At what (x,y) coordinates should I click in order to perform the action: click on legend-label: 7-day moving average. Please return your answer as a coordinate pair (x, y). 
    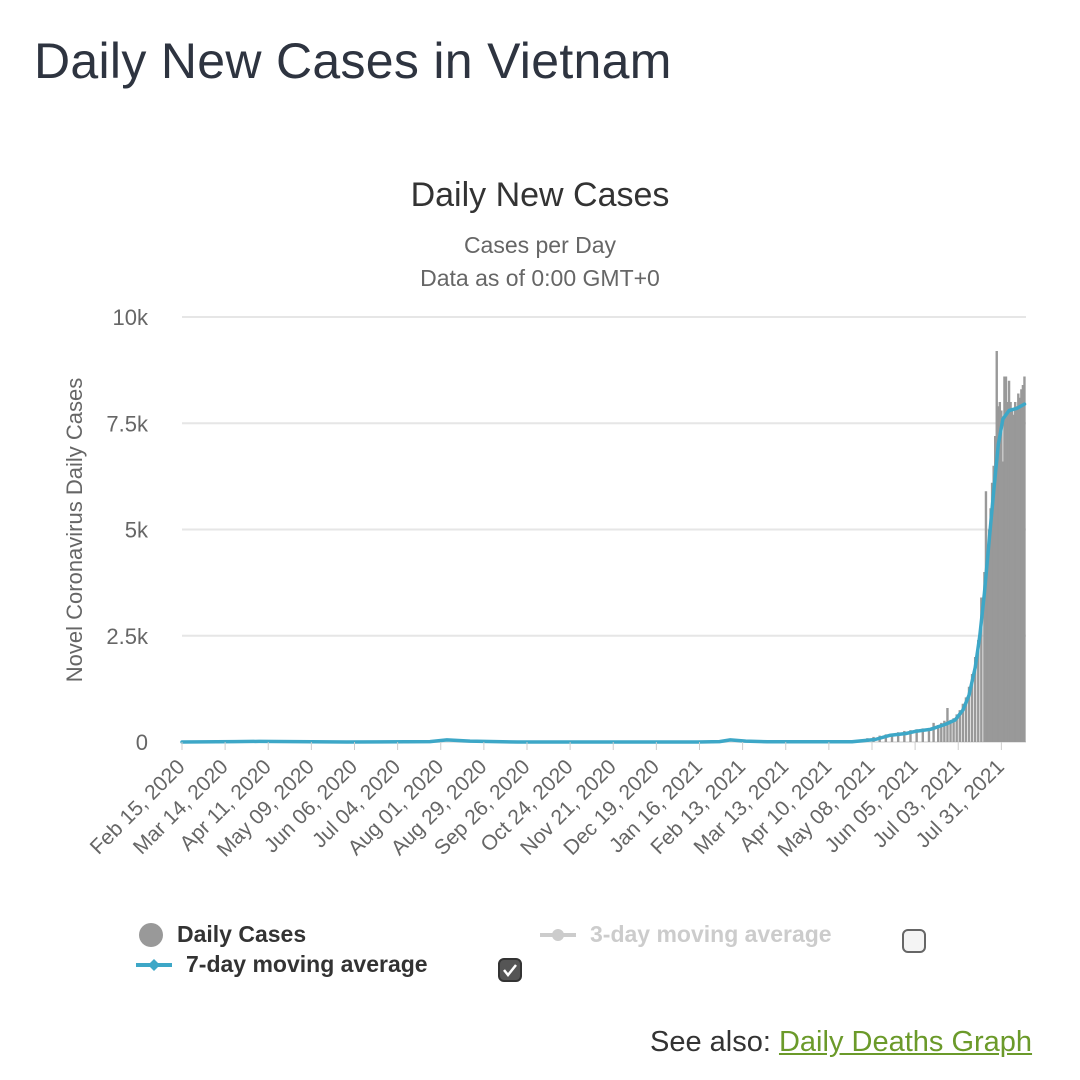
    Looking at the image, I should click on (307, 964).